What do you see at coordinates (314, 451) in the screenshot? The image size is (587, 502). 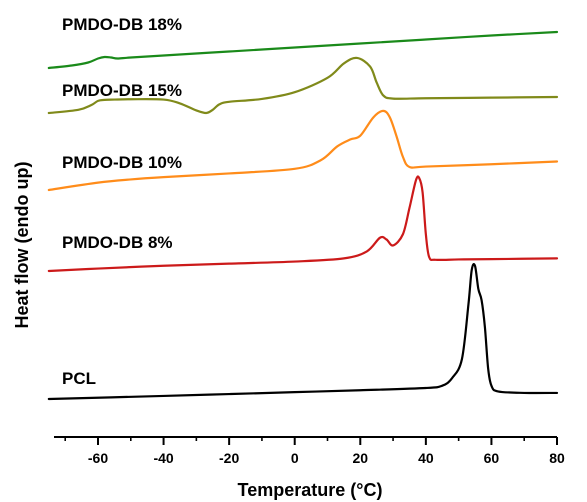 I see `x-axis-ticks: -60 -40 -20 0 20 40 60 80` at bounding box center [314, 451].